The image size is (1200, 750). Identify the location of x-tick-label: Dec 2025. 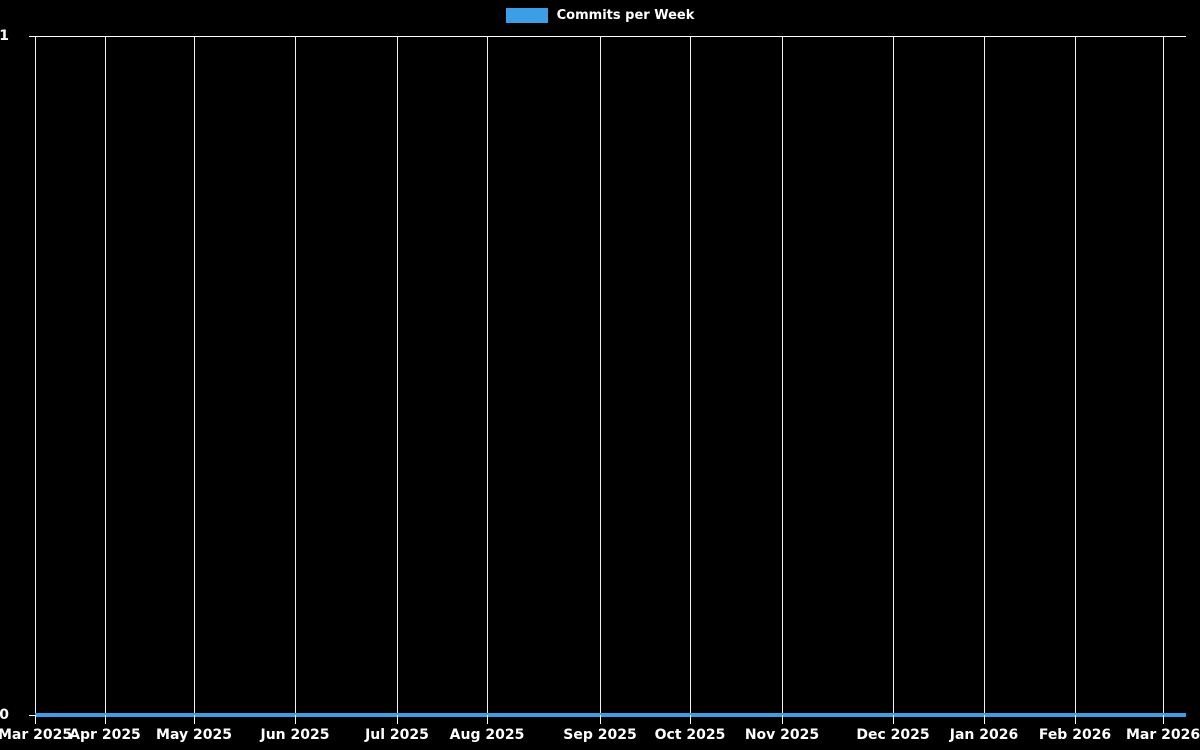
(893, 735).